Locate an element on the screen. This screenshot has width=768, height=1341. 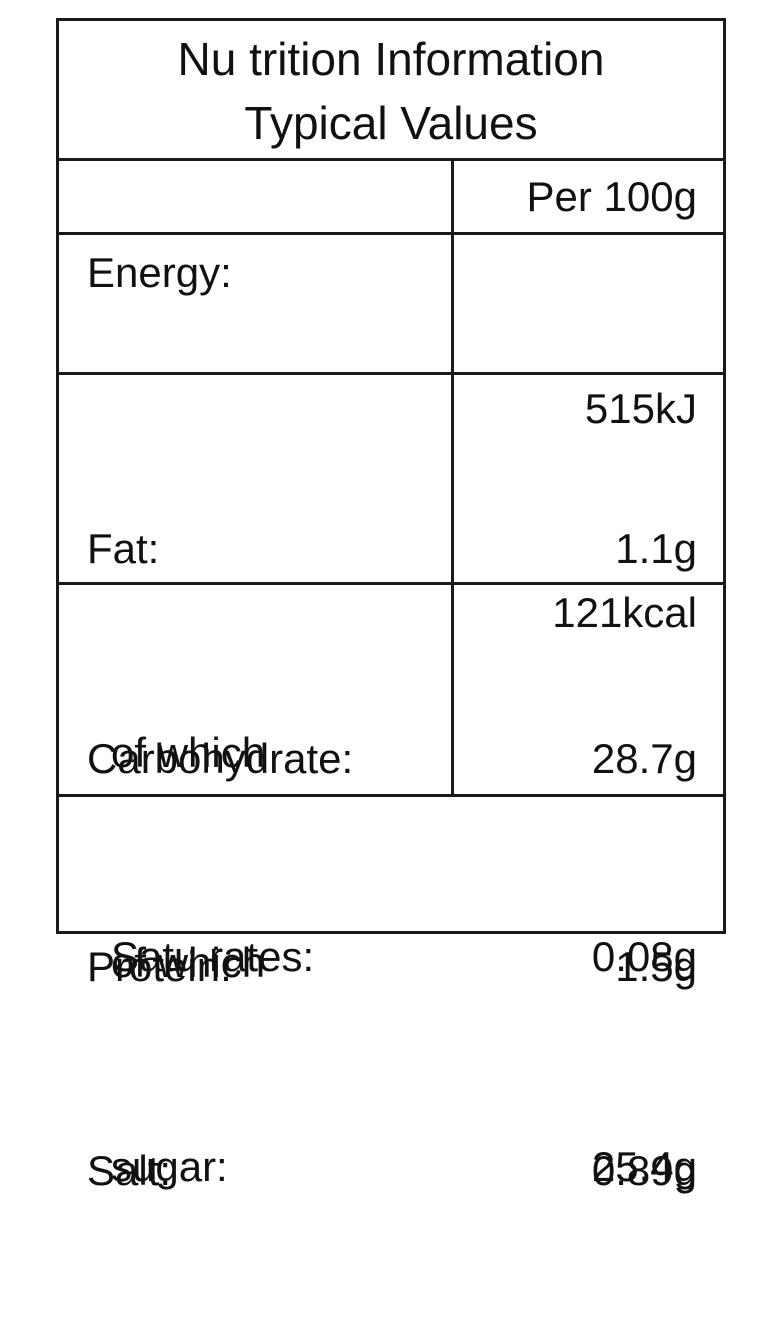
fat-value: 1.1g is located at coordinates (656, 548).